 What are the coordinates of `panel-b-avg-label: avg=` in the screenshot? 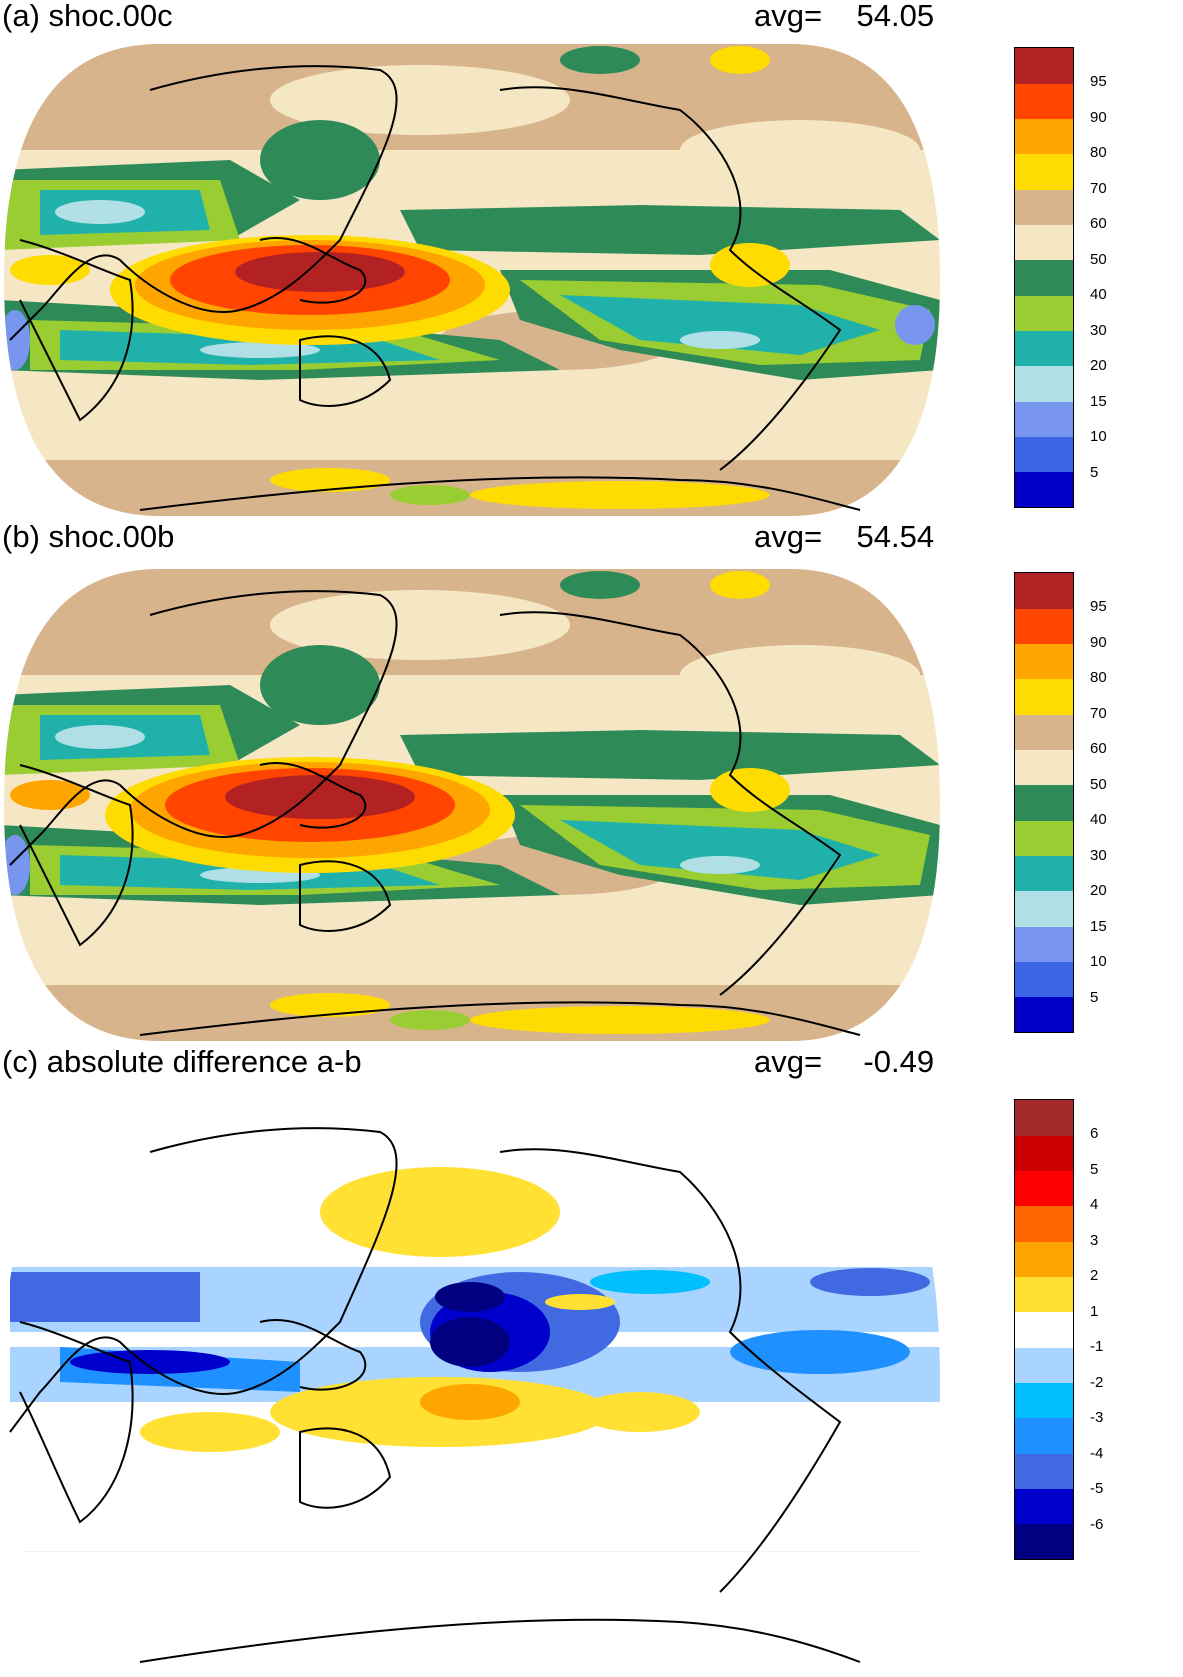 It's located at (788, 536).